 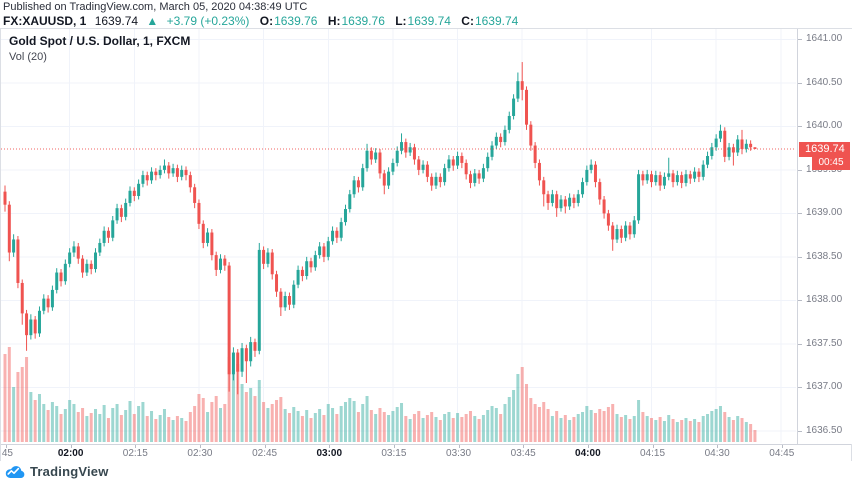 I want to click on low-label: L:, so click(x=401, y=21).